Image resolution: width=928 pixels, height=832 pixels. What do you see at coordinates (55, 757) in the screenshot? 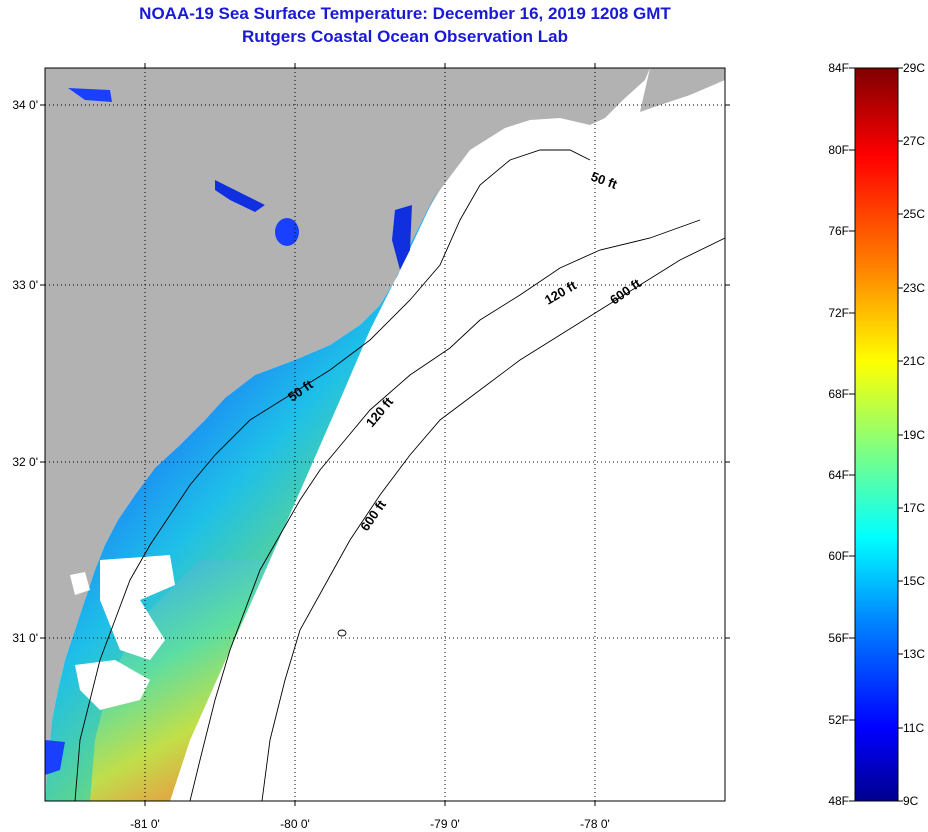
I see `inland-water-southwest` at bounding box center [55, 757].